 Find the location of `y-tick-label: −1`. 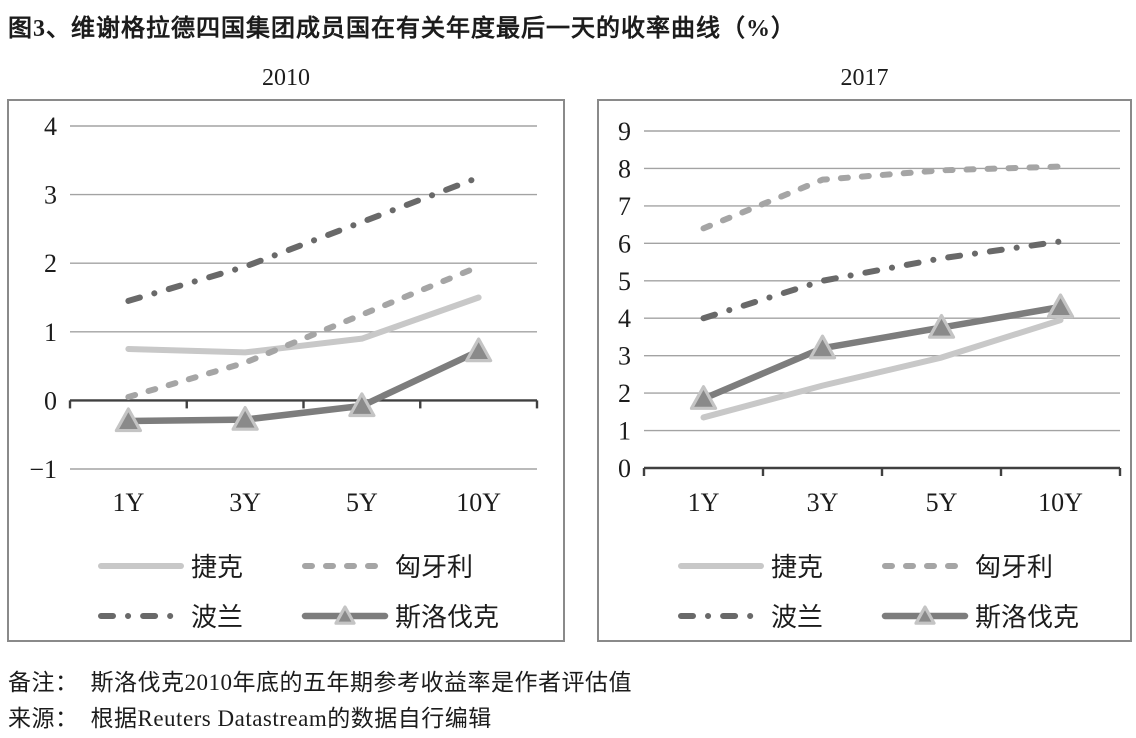

y-tick-label: −1 is located at coordinates (43, 469).